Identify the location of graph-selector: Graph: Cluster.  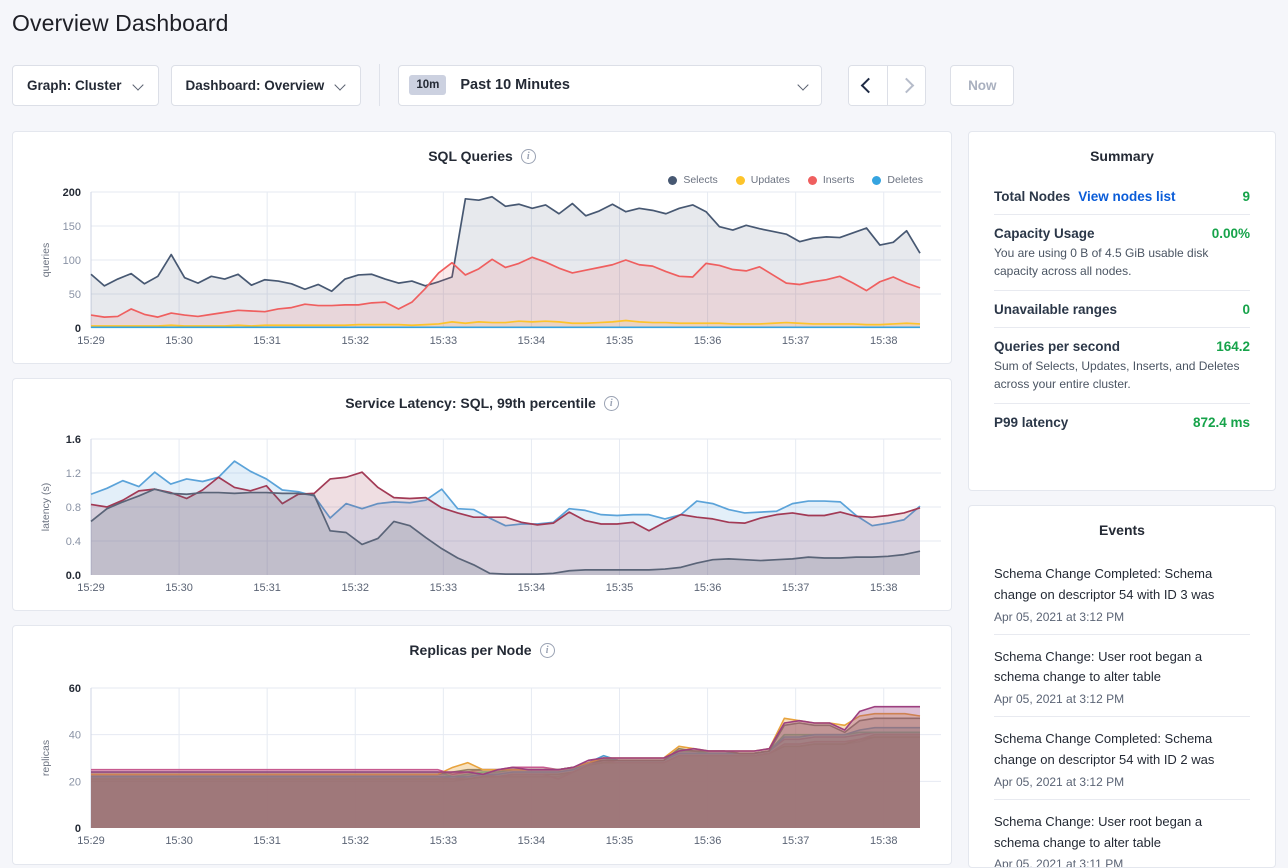
(85, 85).